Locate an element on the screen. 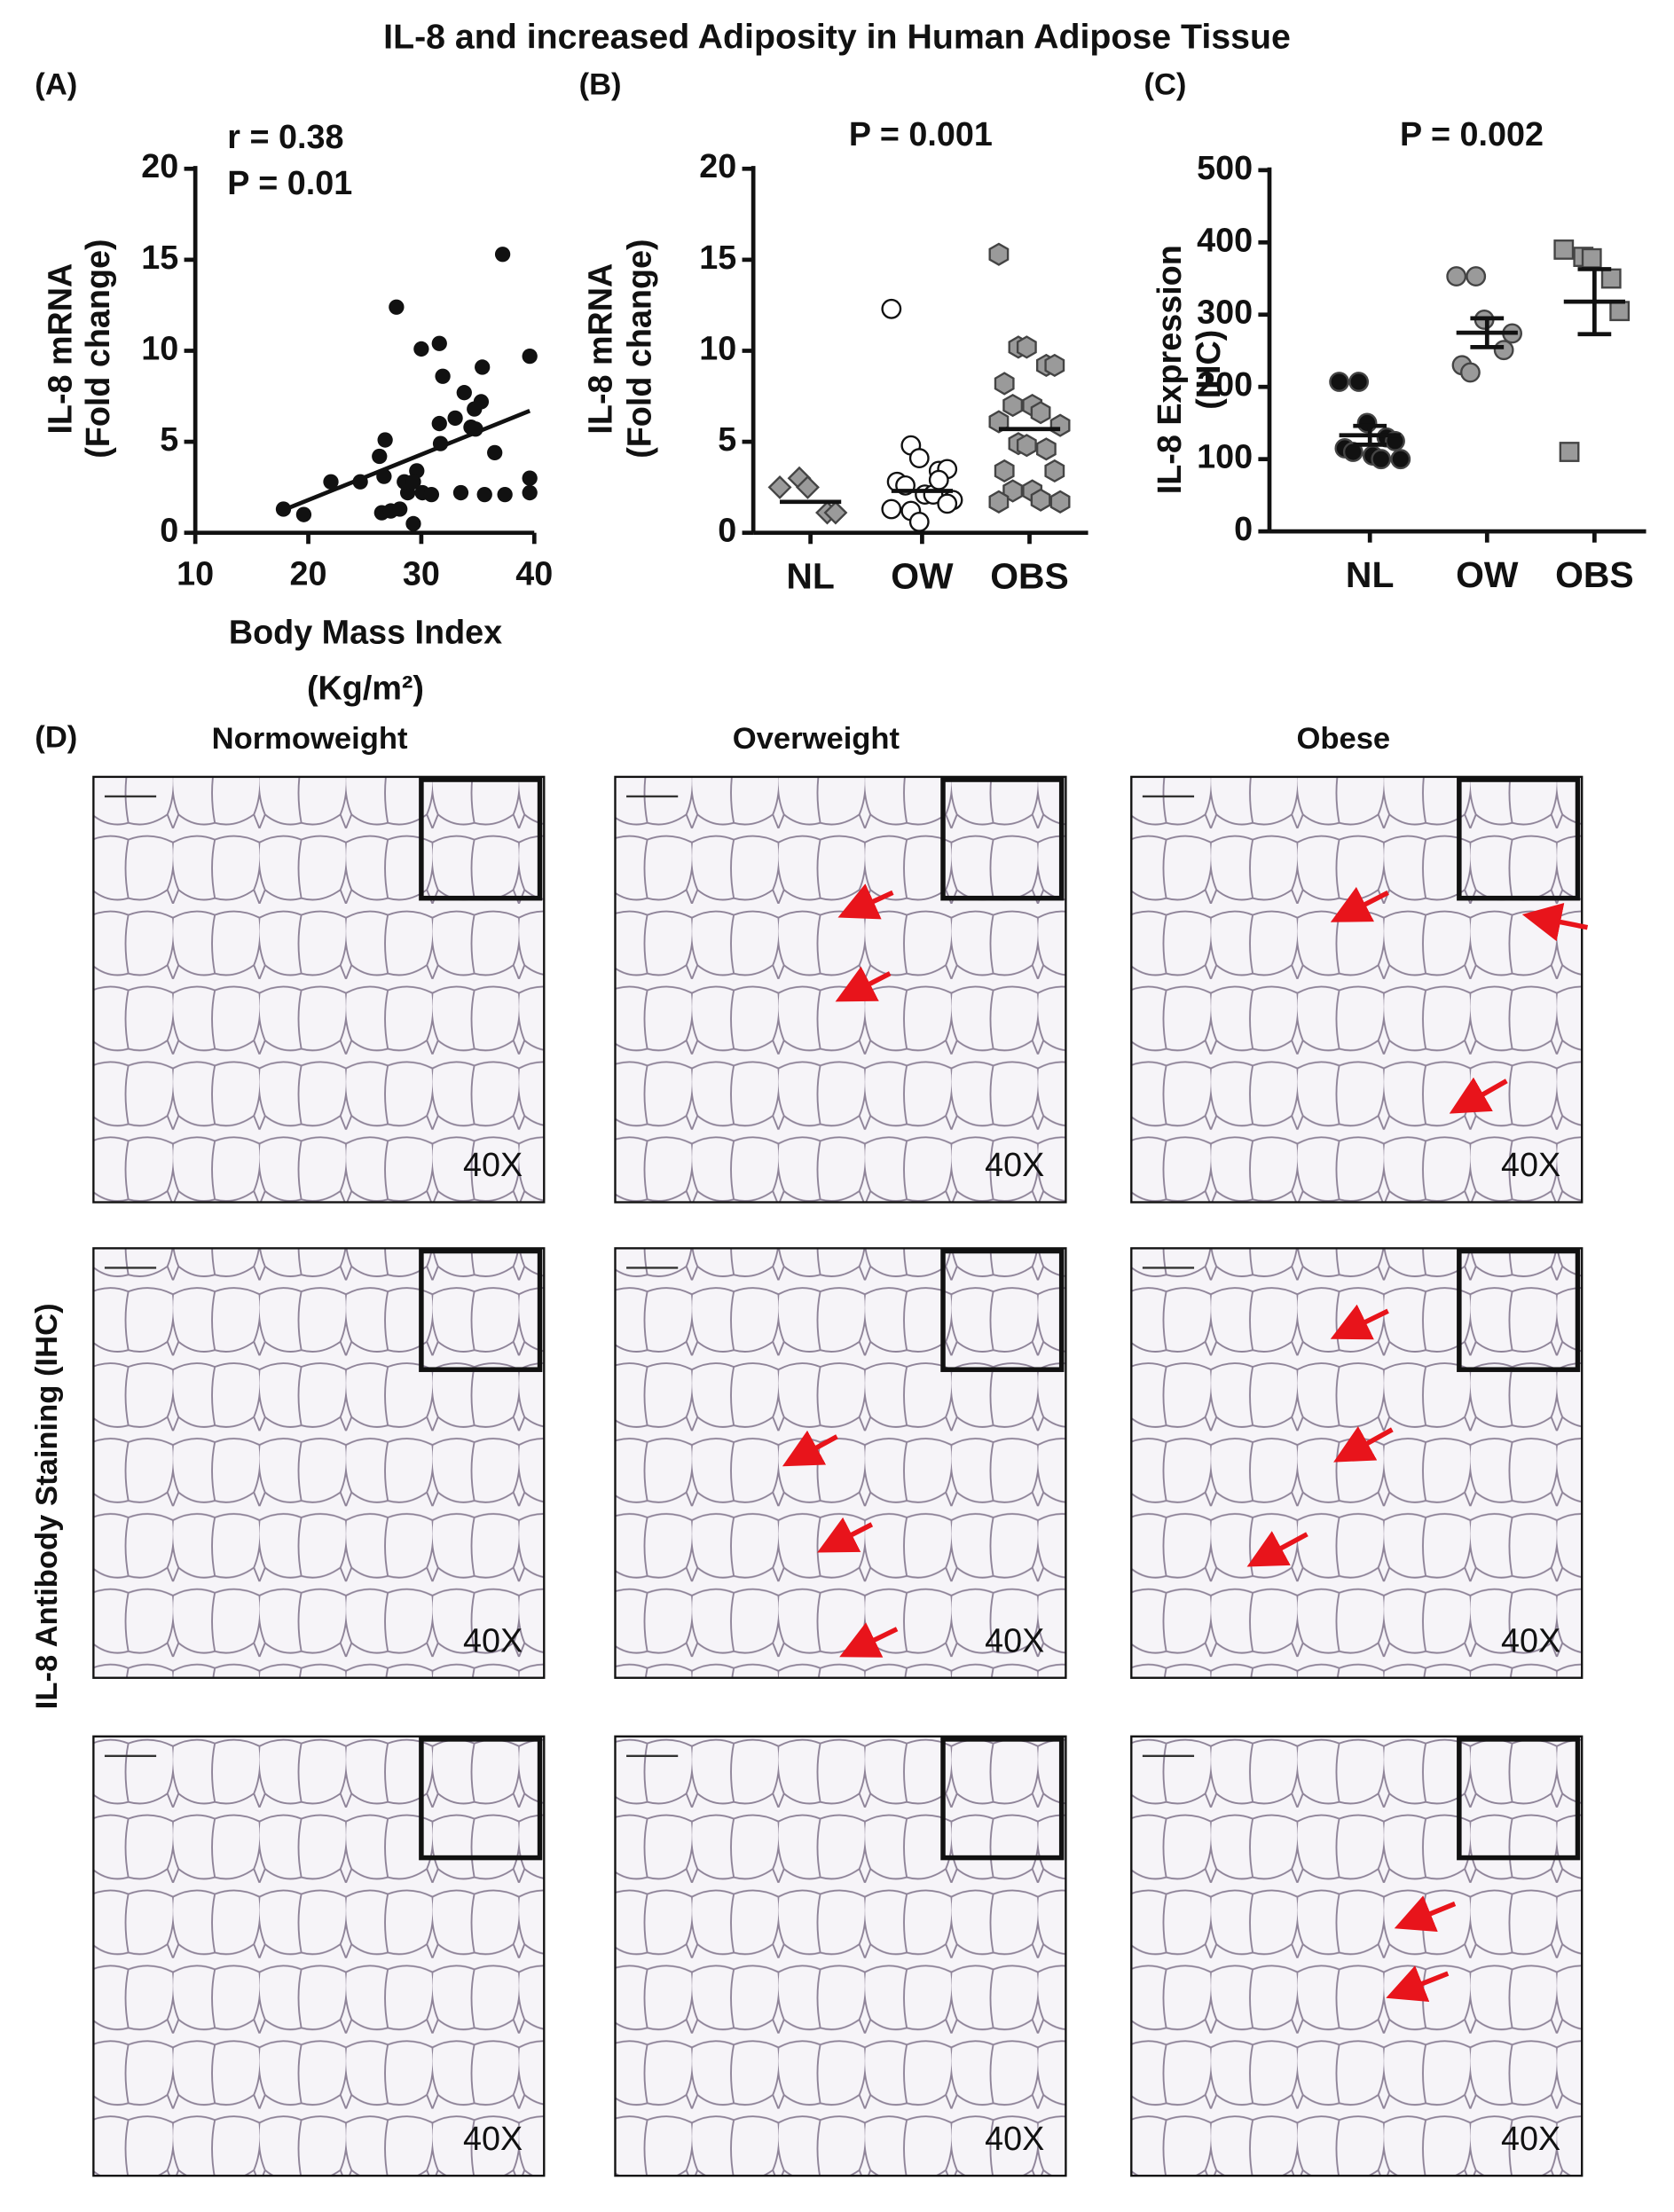 This screenshot has width=1674, height=2212. panel-label: (C) is located at coordinates (1165, 85).